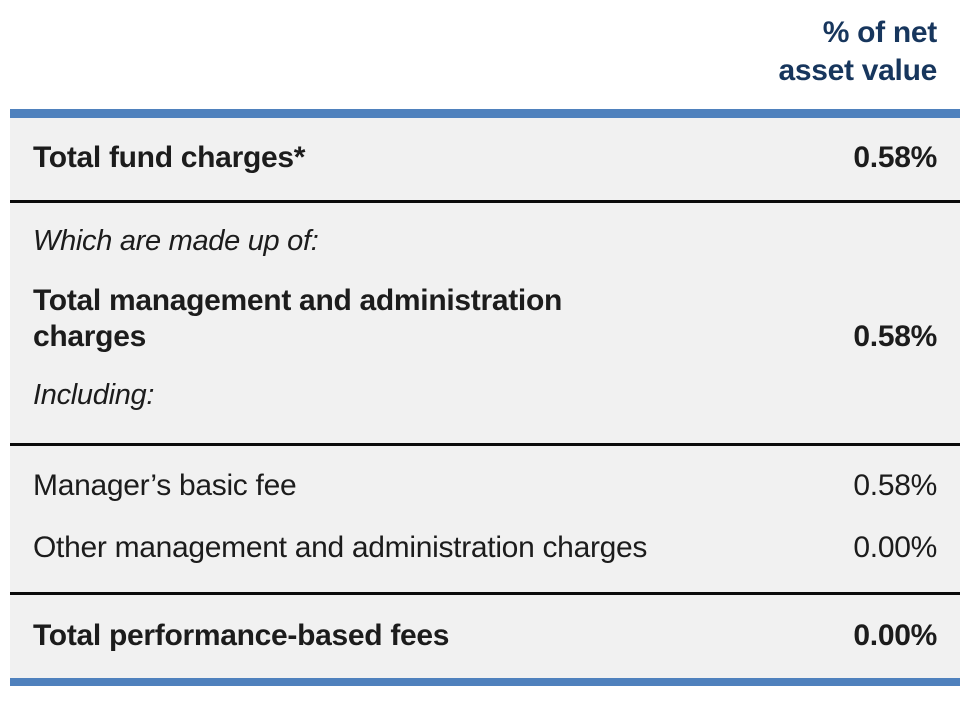 The image size is (974, 724). What do you see at coordinates (485, 486) in the screenshot?
I see `row-managers-basic-fee: Manager’s basic fee 0.58%` at bounding box center [485, 486].